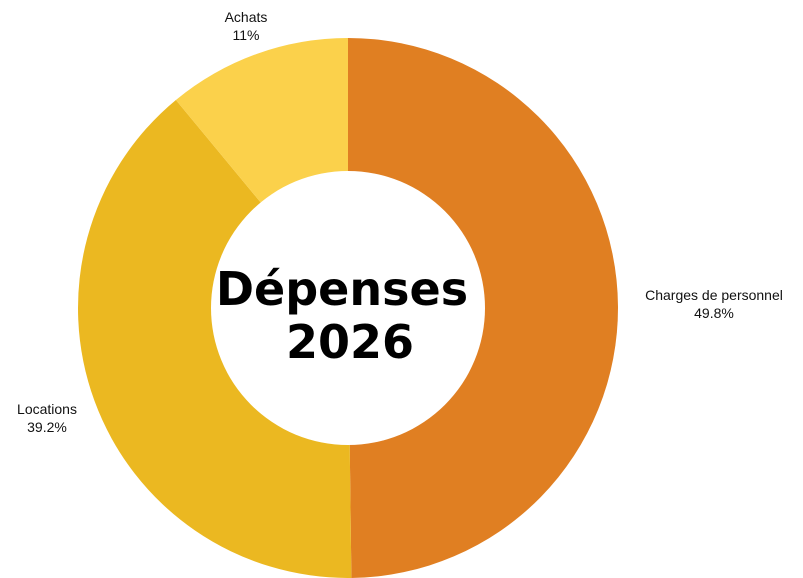 Image resolution: width=803 pixels, height=578 pixels. Describe the element at coordinates (714, 313) in the screenshot. I see `slice-label-percent: 49.8%` at that location.